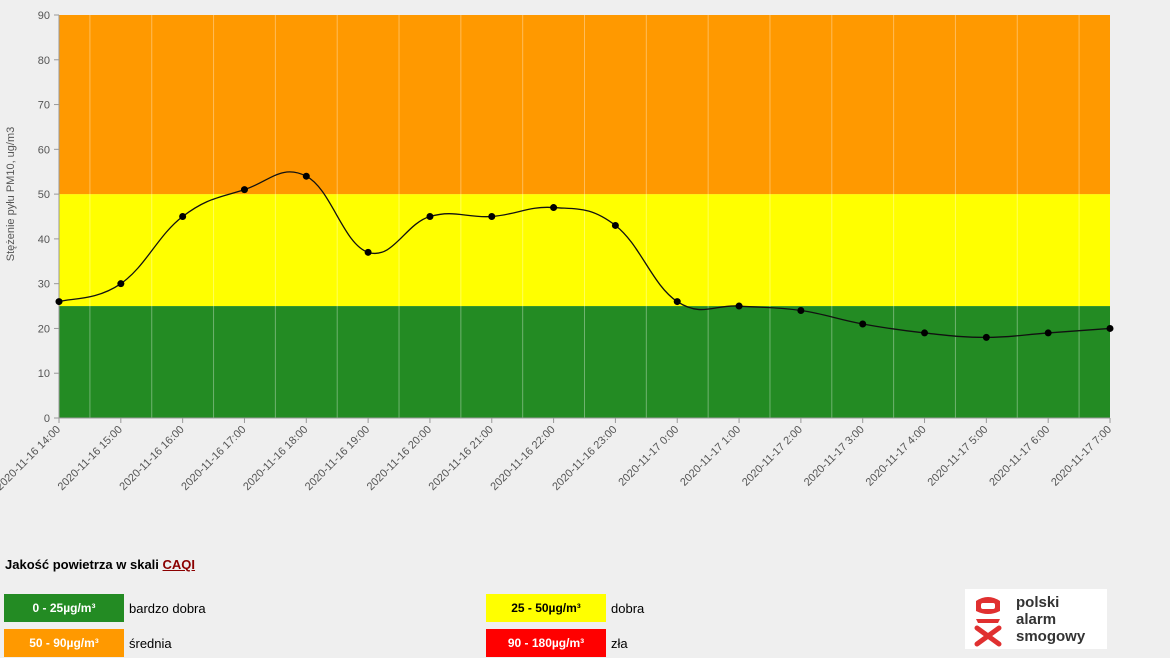  I want to click on x-tick-label-10: 2020-11-17 0:00, so click(648, 456).